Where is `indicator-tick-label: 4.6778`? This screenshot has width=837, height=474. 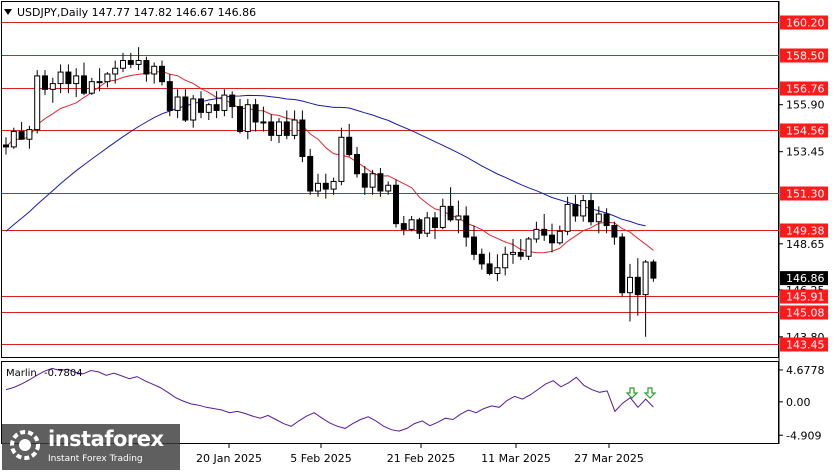 indicator-tick-label: 4.6778 is located at coordinates (805, 370).